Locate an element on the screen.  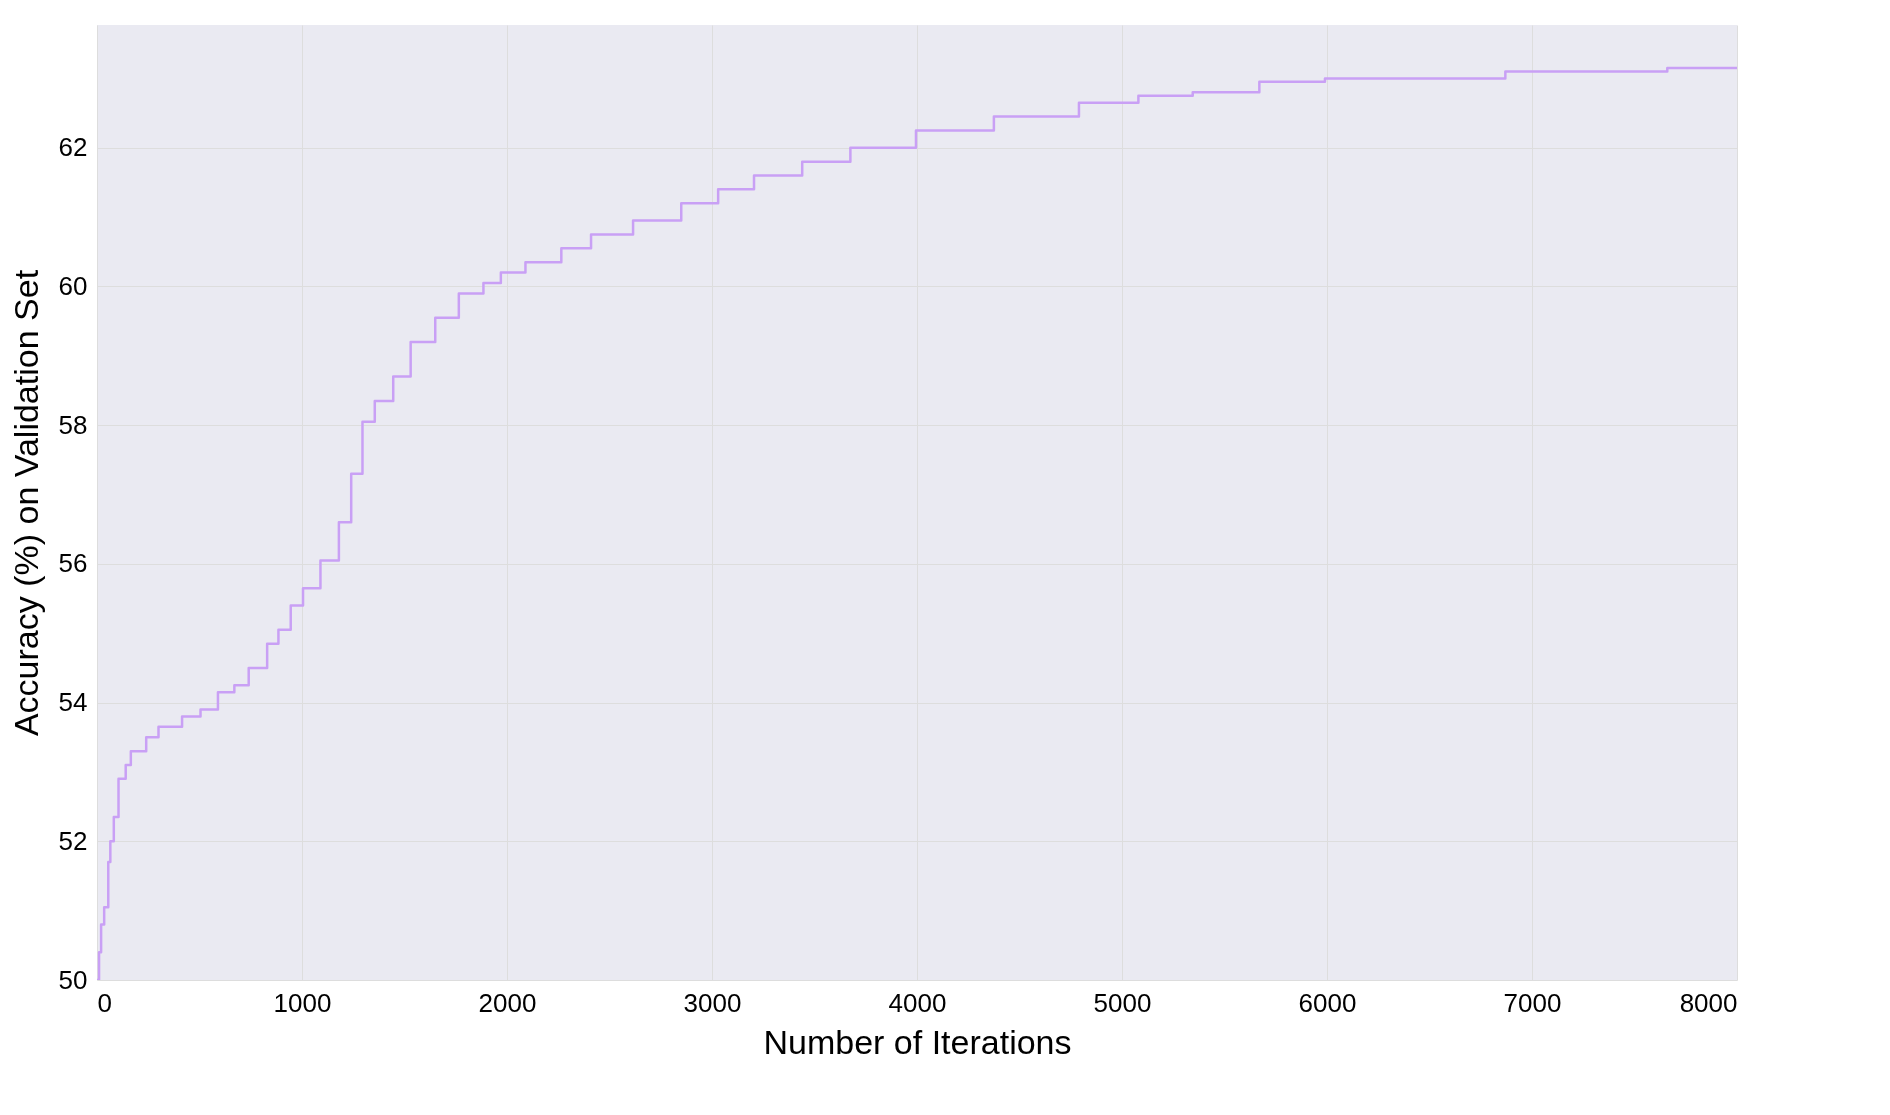
x-tick-label: 6000 is located at coordinates (1327, 1002).